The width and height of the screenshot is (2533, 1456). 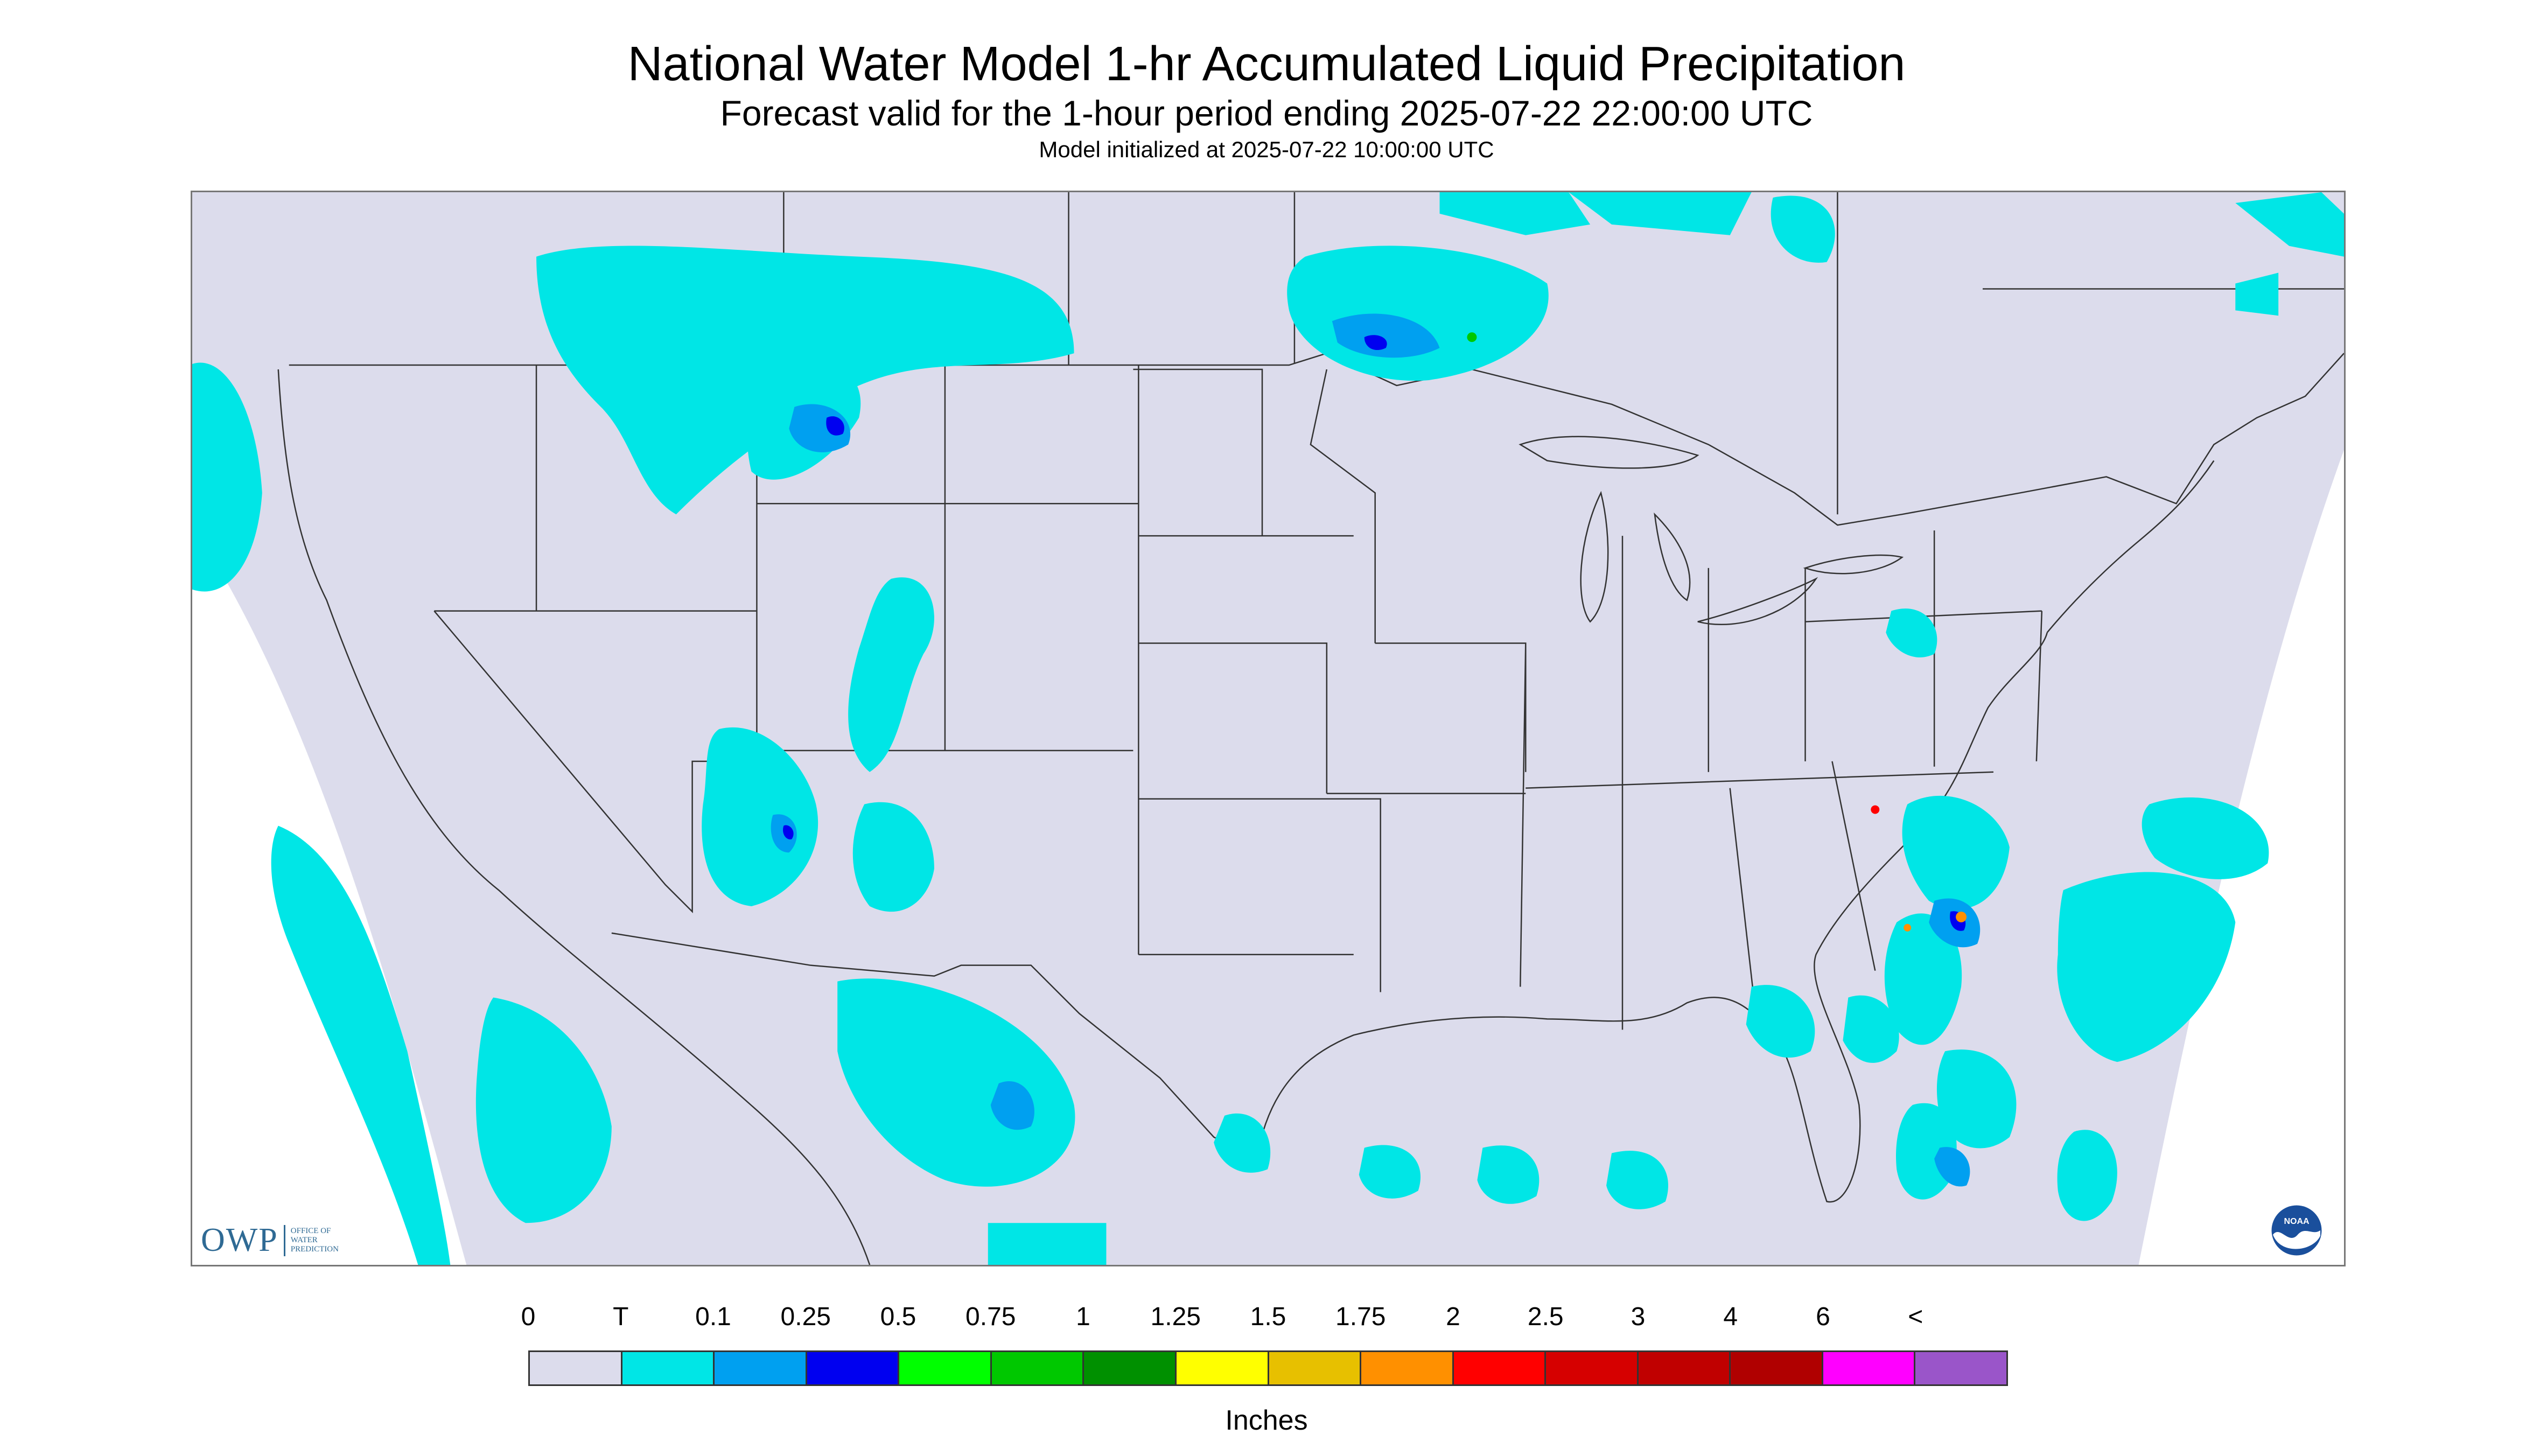 What do you see at coordinates (1915, 1317) in the screenshot?
I see `legend-label: <` at bounding box center [1915, 1317].